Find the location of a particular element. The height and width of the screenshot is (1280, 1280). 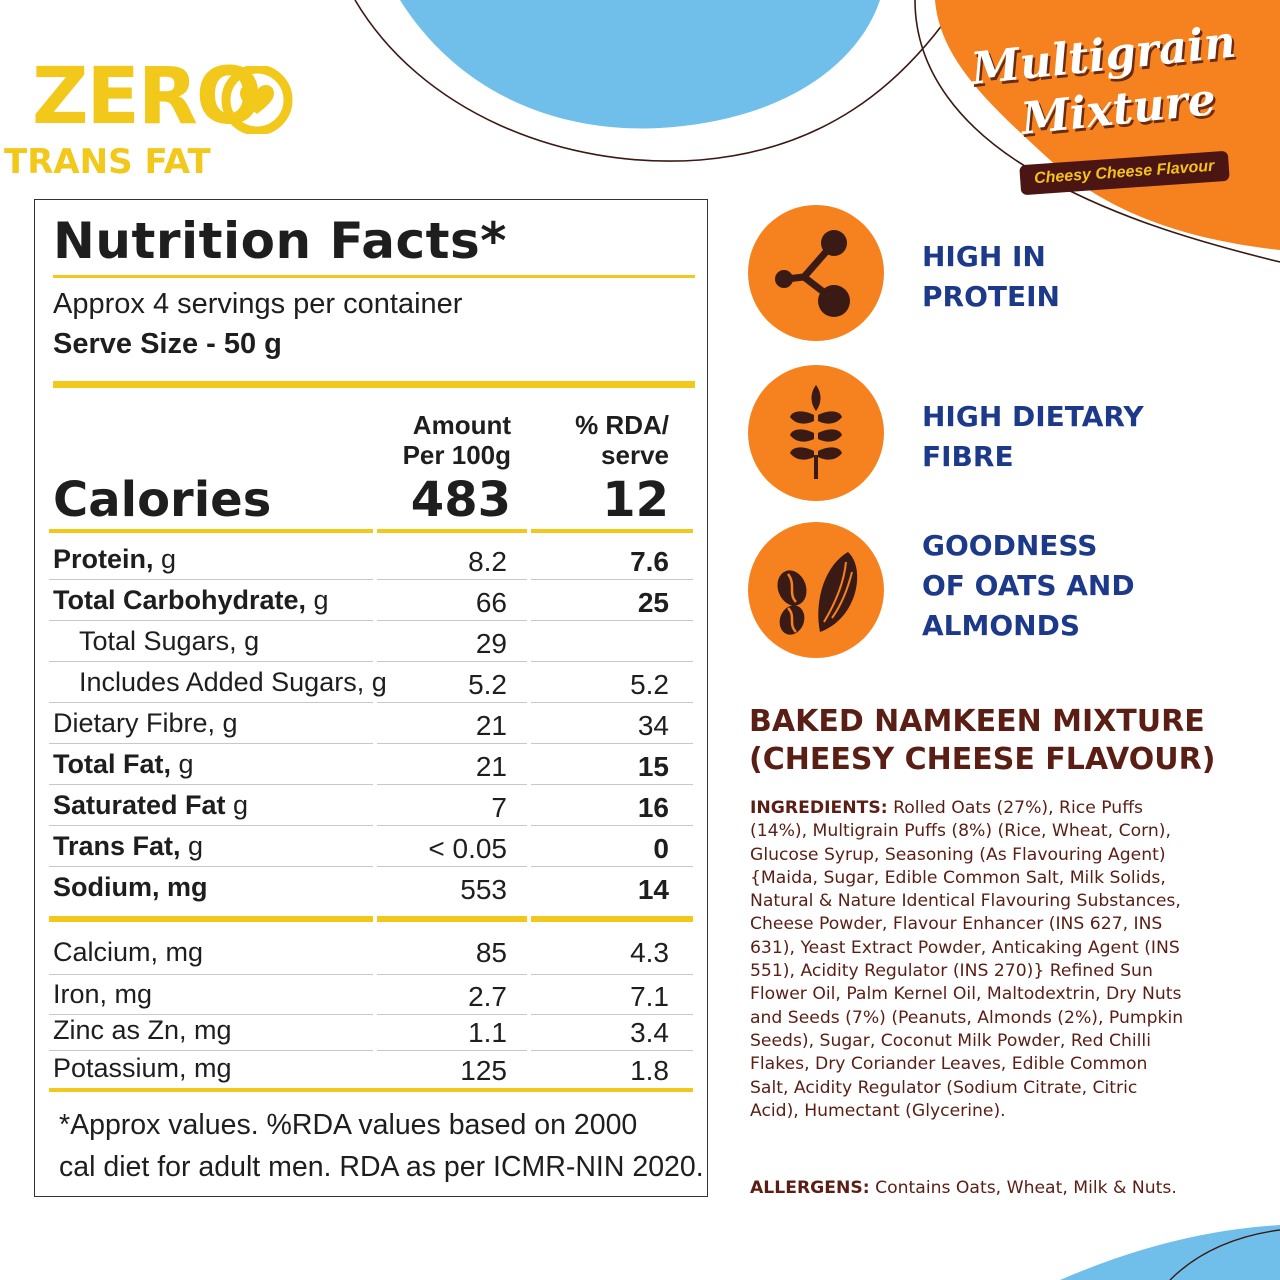

nutrient-row: Total Sugars, g 29 is located at coordinates (371, 642).